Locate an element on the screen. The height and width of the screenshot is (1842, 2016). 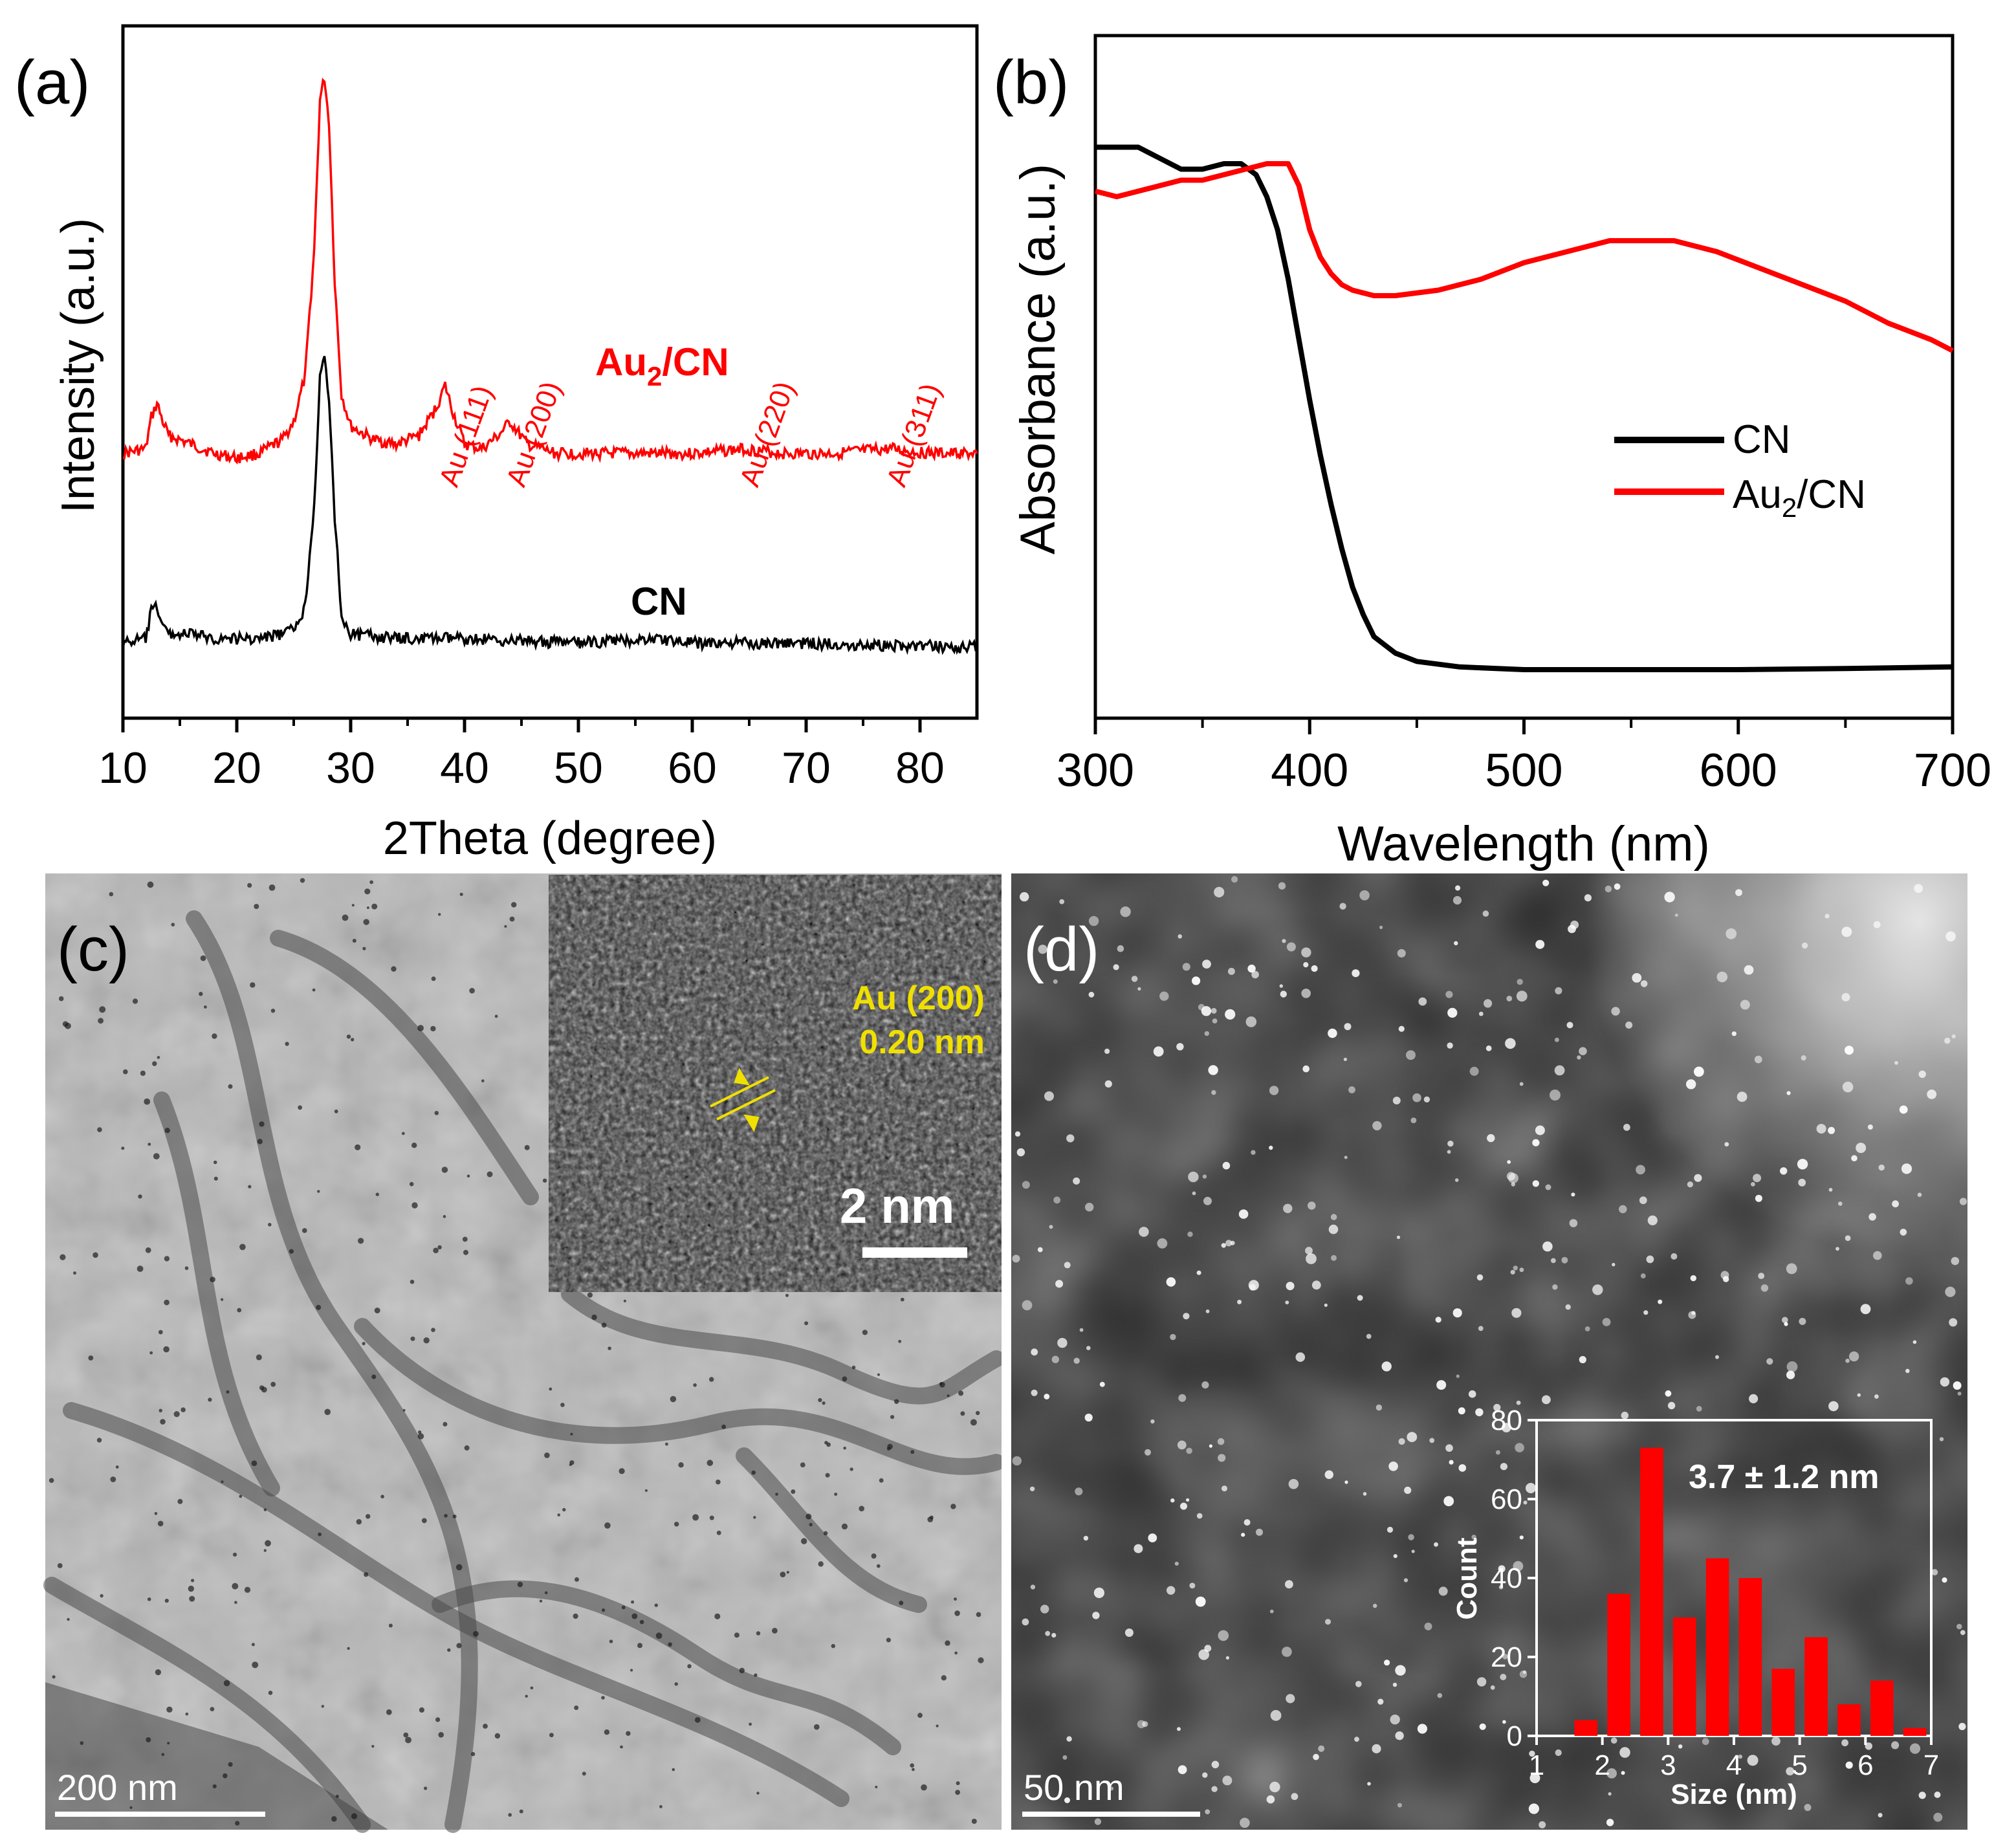
hrtem-label-spacing: 0.20 nm is located at coordinates (922, 1042).